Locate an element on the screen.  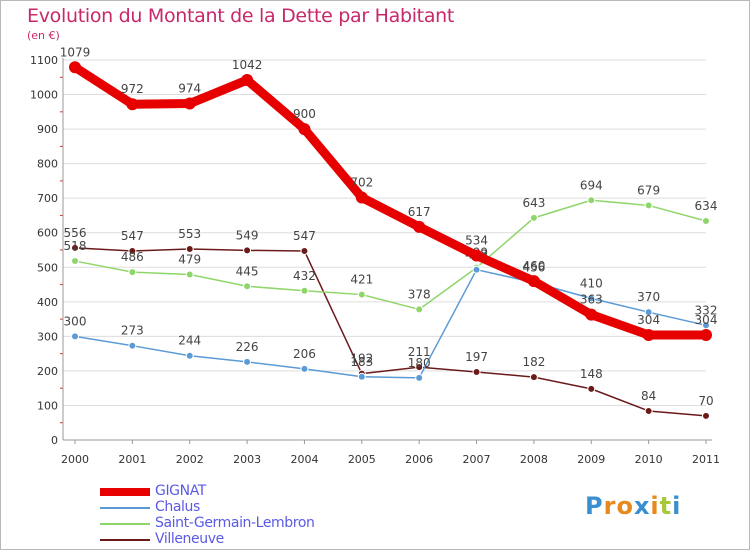
x-tick-label: 2011 is located at coordinates (706, 459).